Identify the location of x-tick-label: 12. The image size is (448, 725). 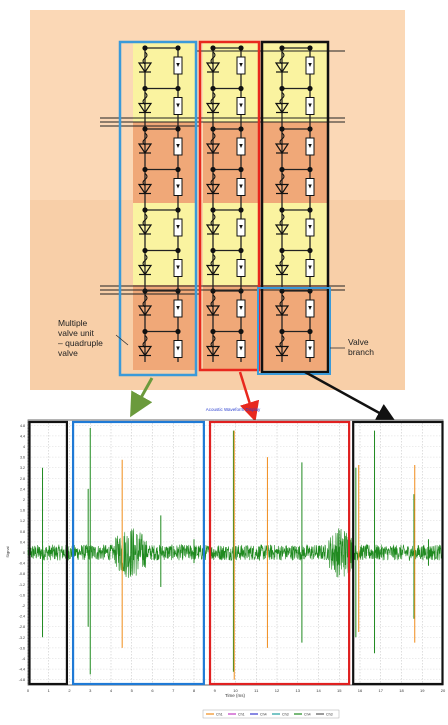
(277, 690).